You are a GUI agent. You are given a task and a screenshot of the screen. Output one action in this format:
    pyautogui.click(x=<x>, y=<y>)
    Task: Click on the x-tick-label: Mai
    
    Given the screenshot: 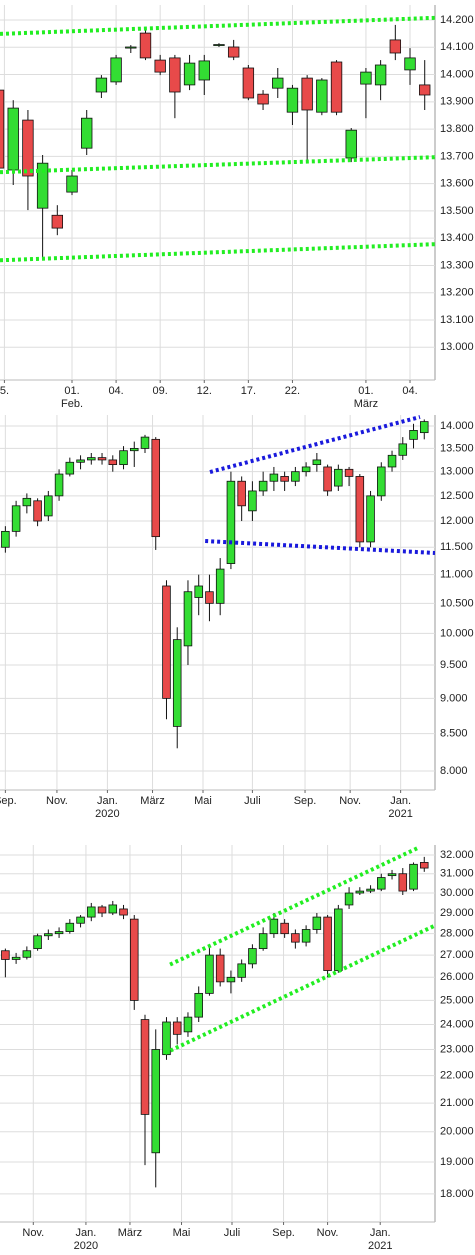 What is the action you would take?
    pyautogui.click(x=203, y=801)
    